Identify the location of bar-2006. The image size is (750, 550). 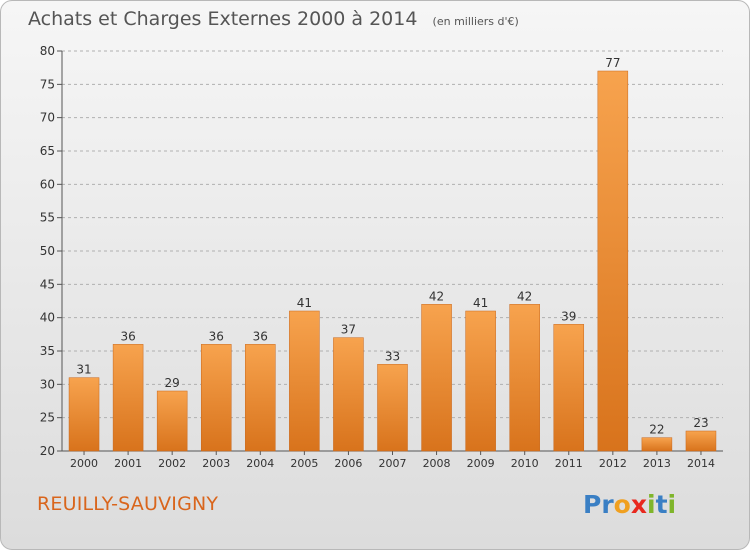
(348, 394).